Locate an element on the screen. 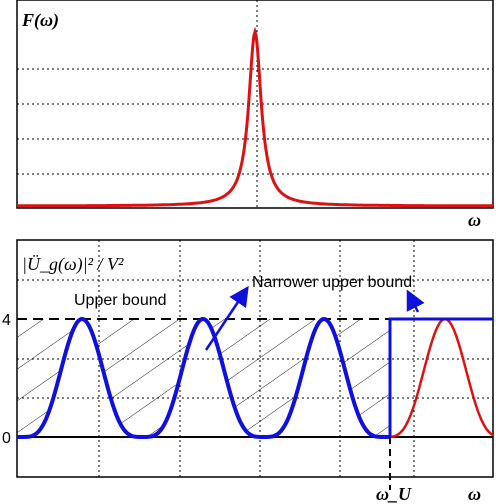 The width and height of the screenshot is (496, 504). red-series-line is located at coordinates (441, 378).